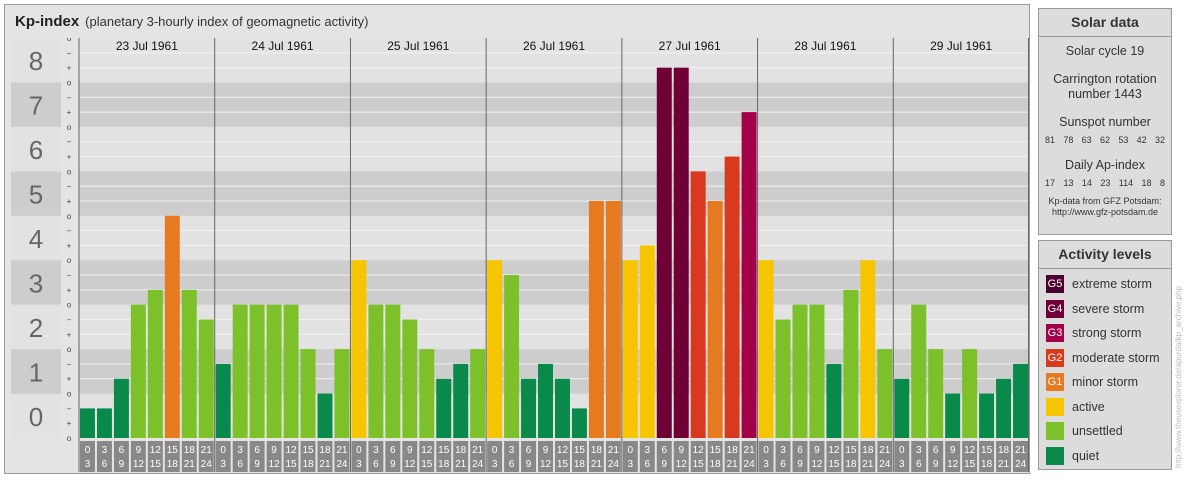 The image size is (1184, 480). Describe the element at coordinates (902, 450) in the screenshot. I see `hour-start-label: 0` at that location.